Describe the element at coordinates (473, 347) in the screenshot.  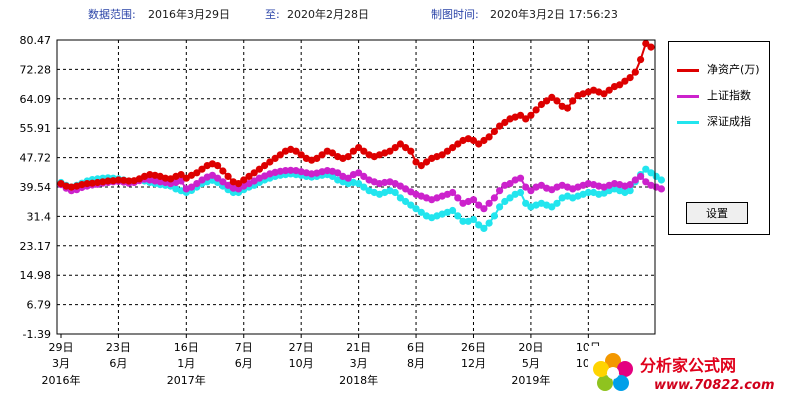
I see `x-tick-day: 26日` at that location.